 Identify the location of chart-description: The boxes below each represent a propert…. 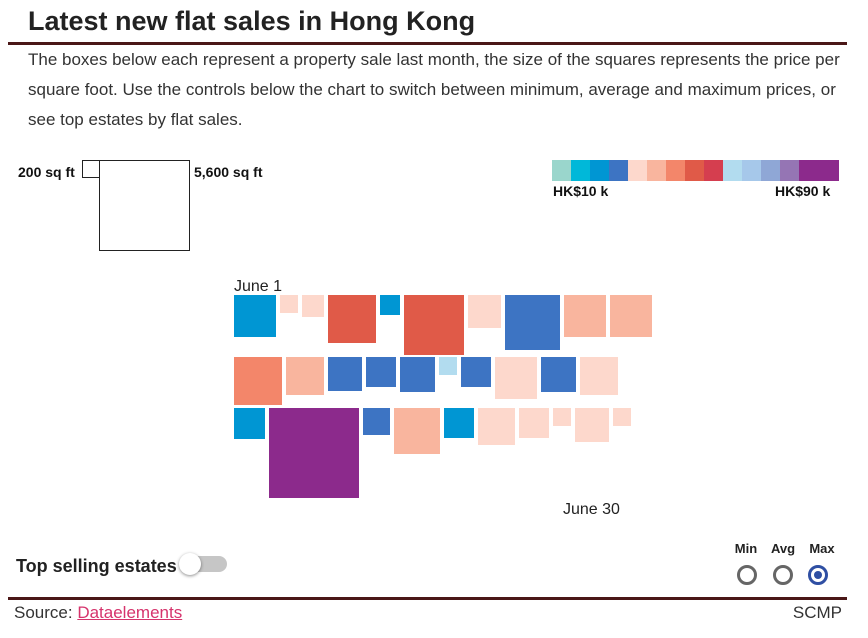
(434, 89).